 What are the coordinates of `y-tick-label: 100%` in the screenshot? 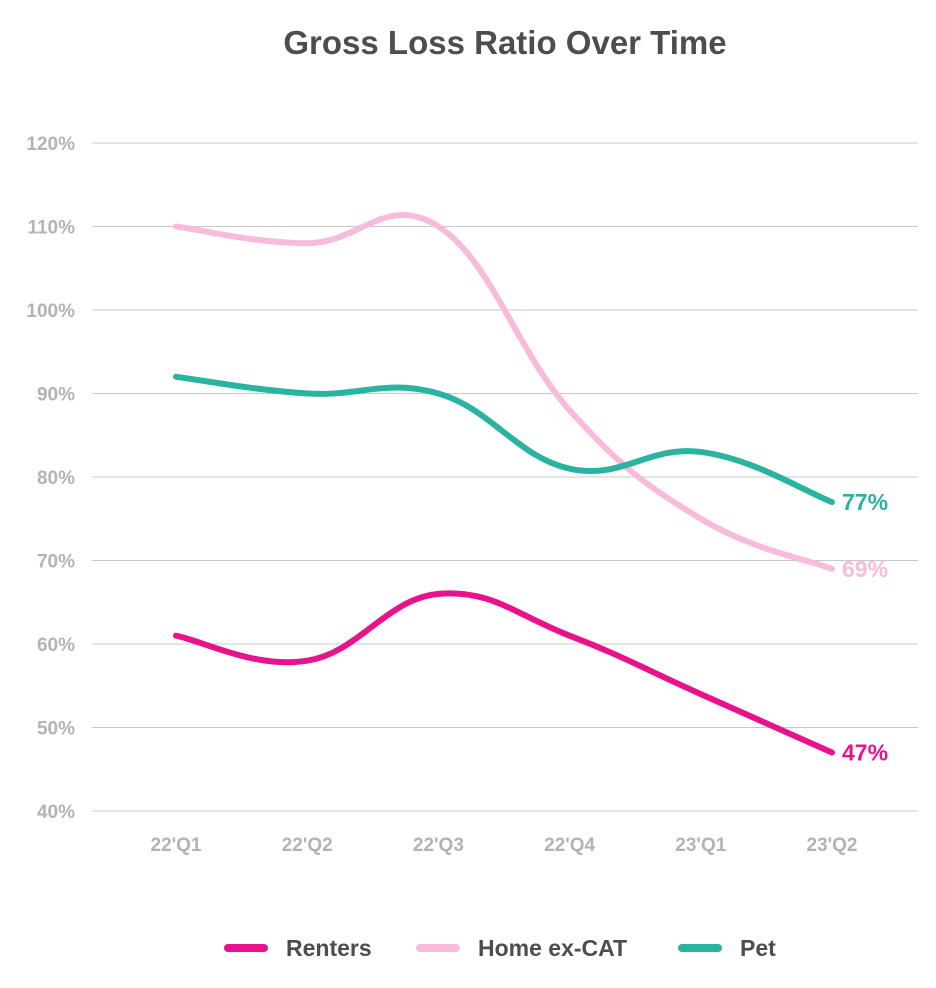 It's located at (50, 311).